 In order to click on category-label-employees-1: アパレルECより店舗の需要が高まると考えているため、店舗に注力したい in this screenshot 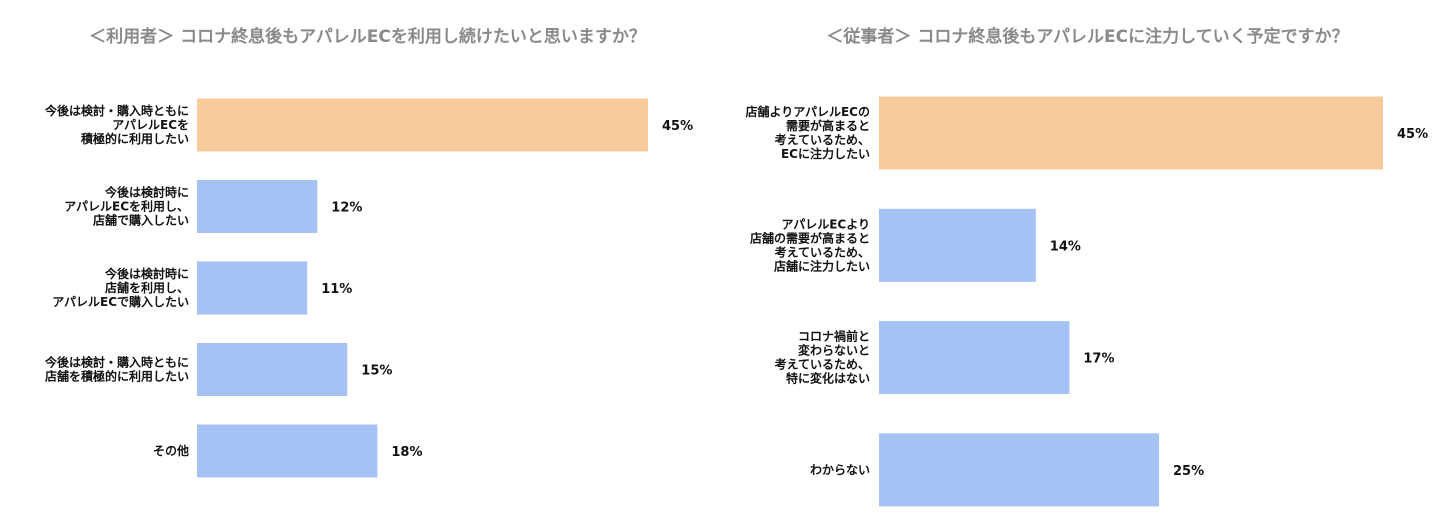, I will do `click(810, 245)`.